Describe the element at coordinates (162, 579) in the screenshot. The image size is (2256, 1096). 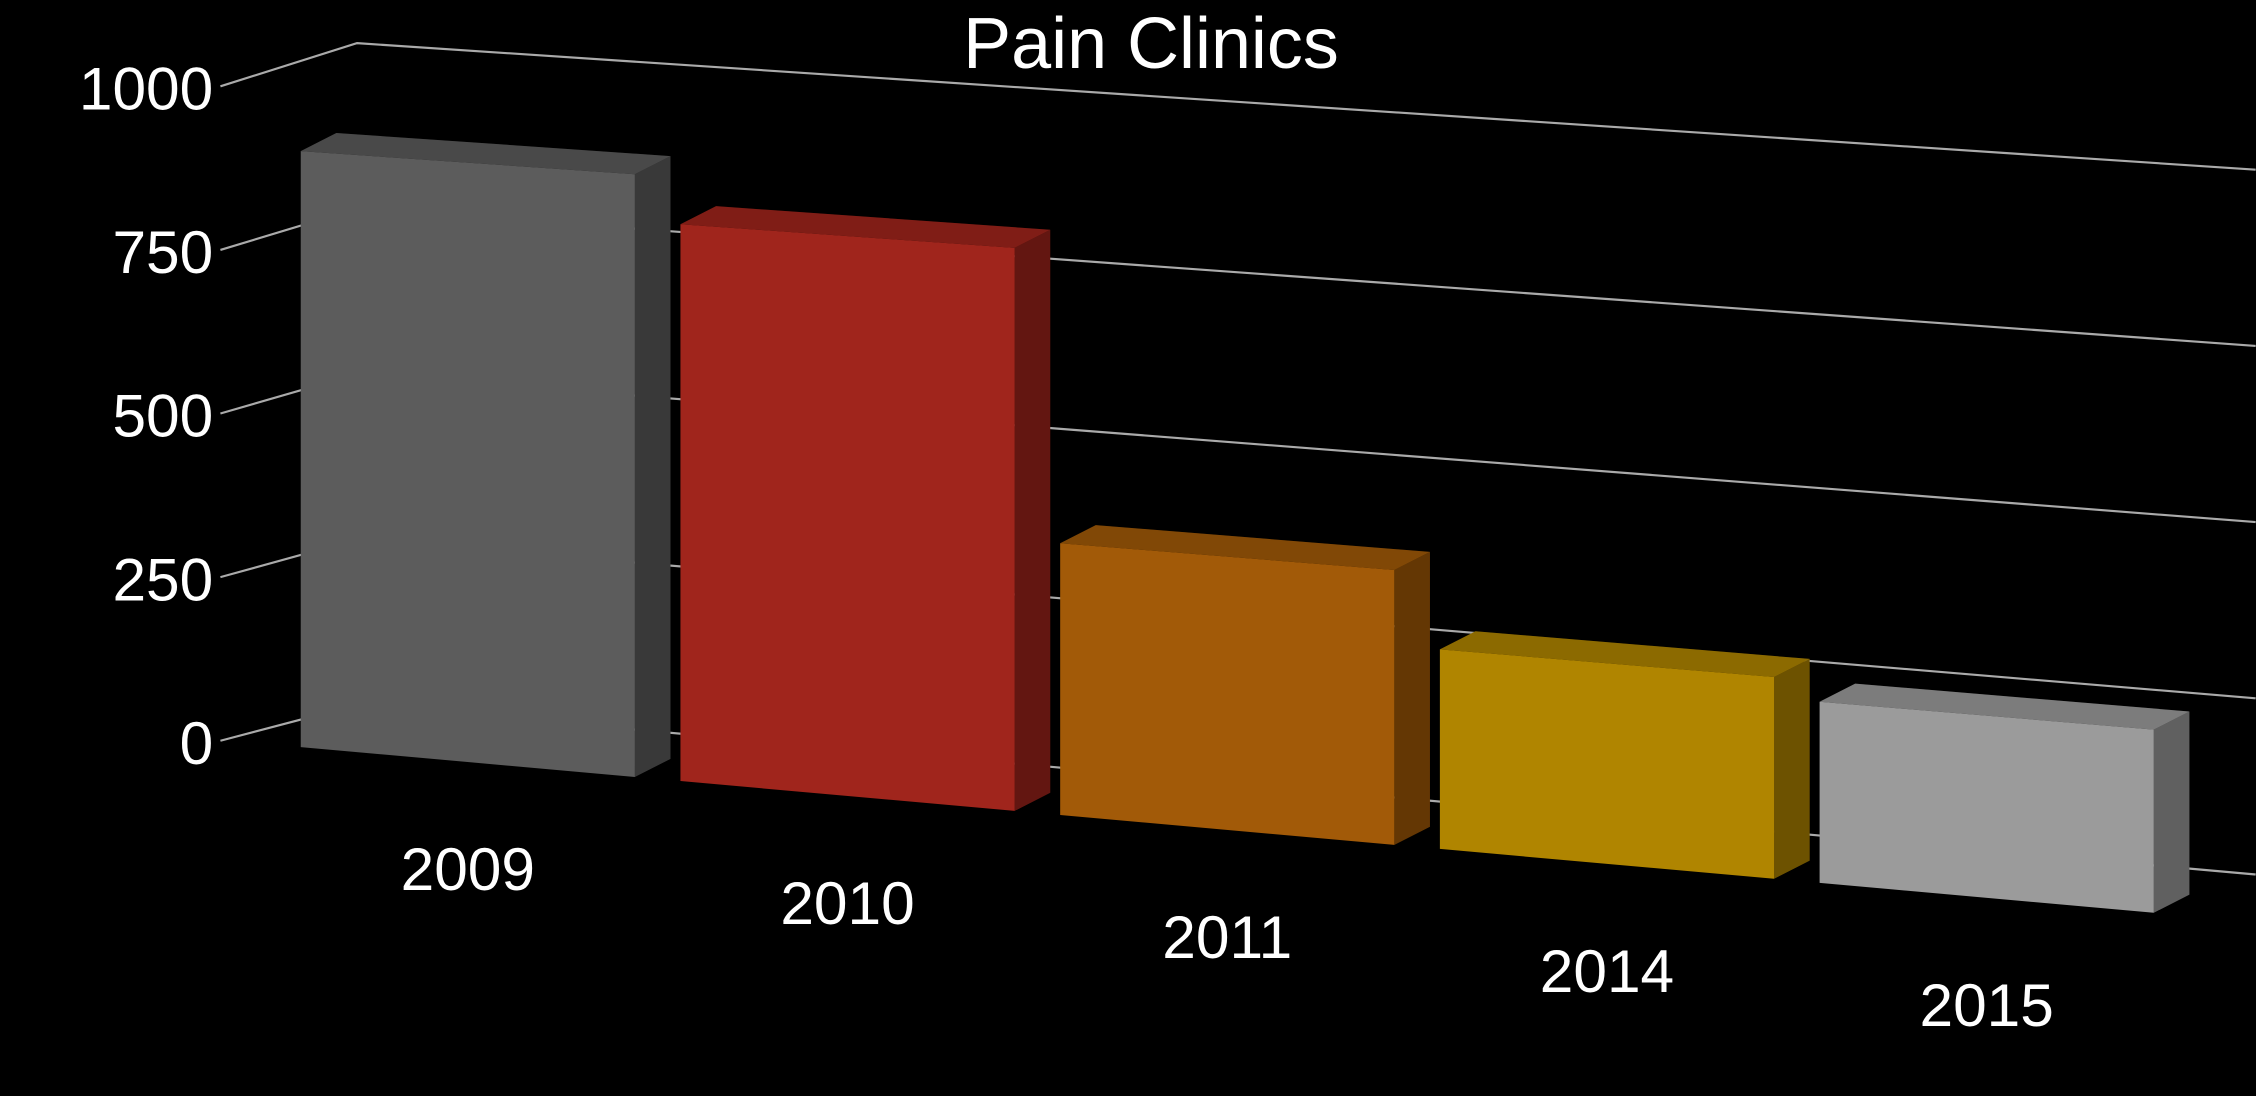
I see `y-tick-label: 250` at that location.